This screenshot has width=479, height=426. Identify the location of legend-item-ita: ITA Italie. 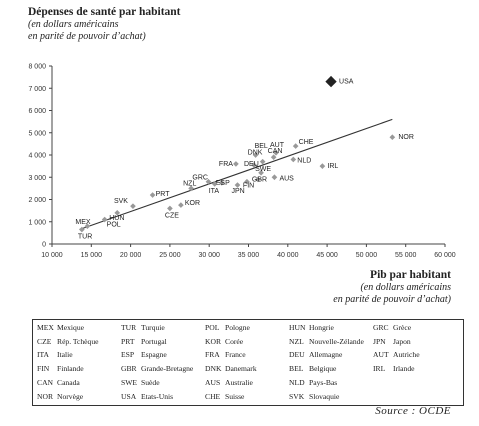
(55, 354).